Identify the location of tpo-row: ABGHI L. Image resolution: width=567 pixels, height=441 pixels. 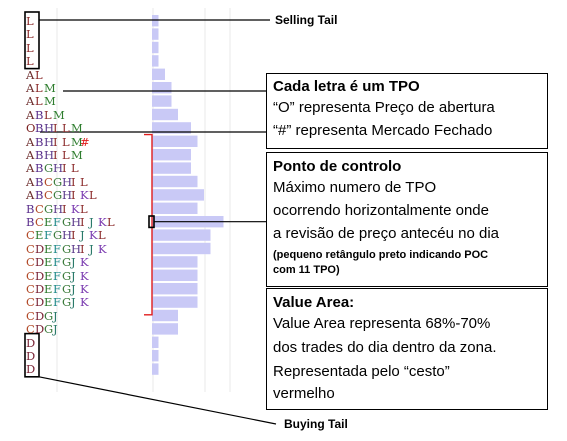
(53, 168).